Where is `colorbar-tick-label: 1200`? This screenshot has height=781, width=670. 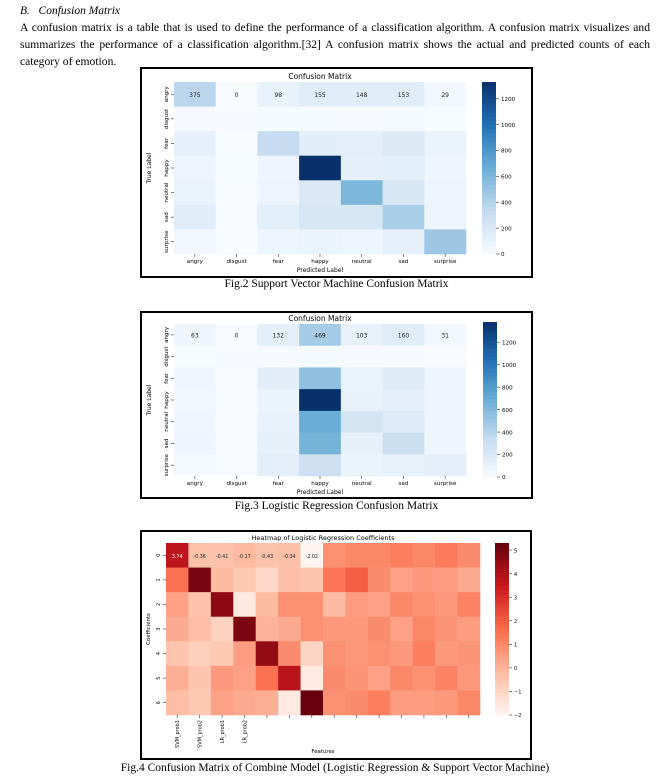
colorbar-tick-label: 1200 is located at coordinates (509, 343).